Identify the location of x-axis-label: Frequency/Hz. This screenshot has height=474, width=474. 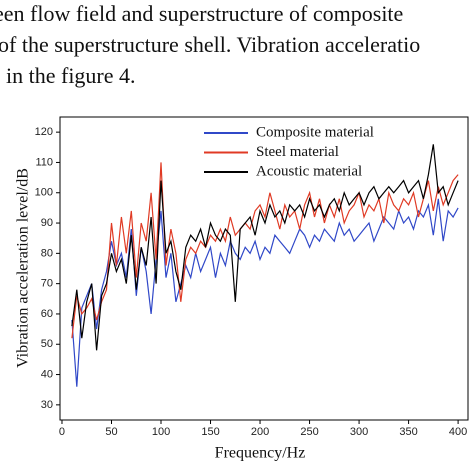
(260, 453).